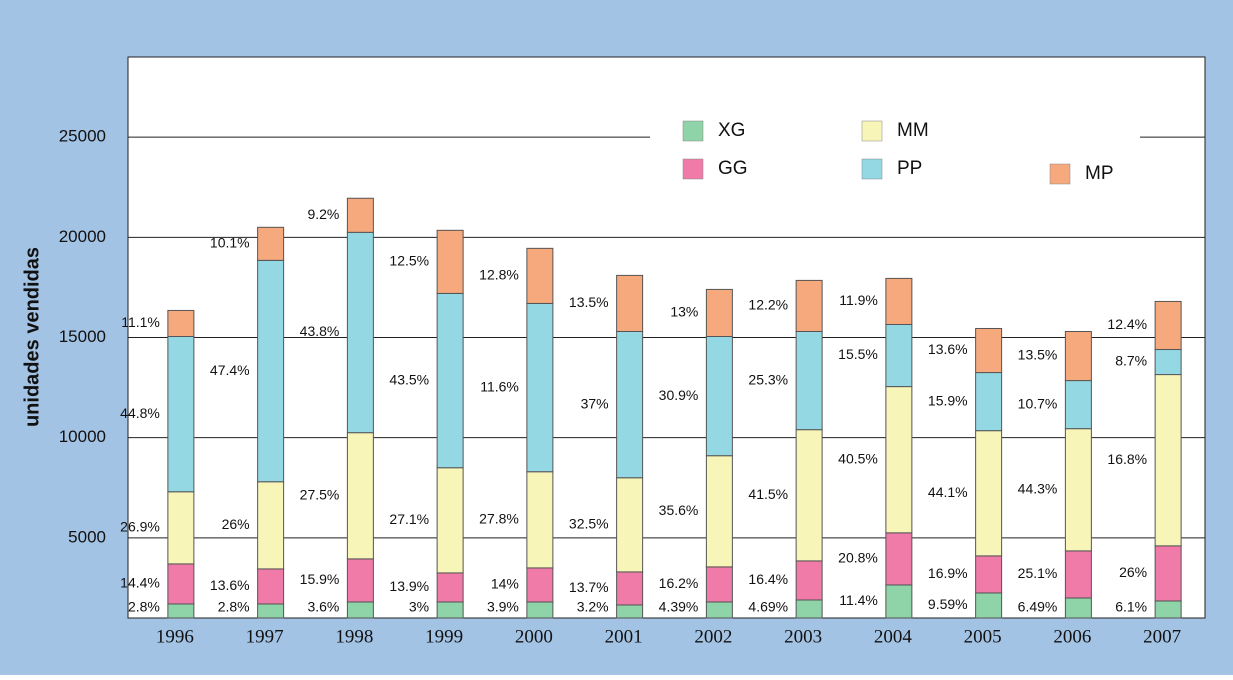  Describe the element at coordinates (948, 604) in the screenshot. I see `segment-label: 9.59%` at that location.